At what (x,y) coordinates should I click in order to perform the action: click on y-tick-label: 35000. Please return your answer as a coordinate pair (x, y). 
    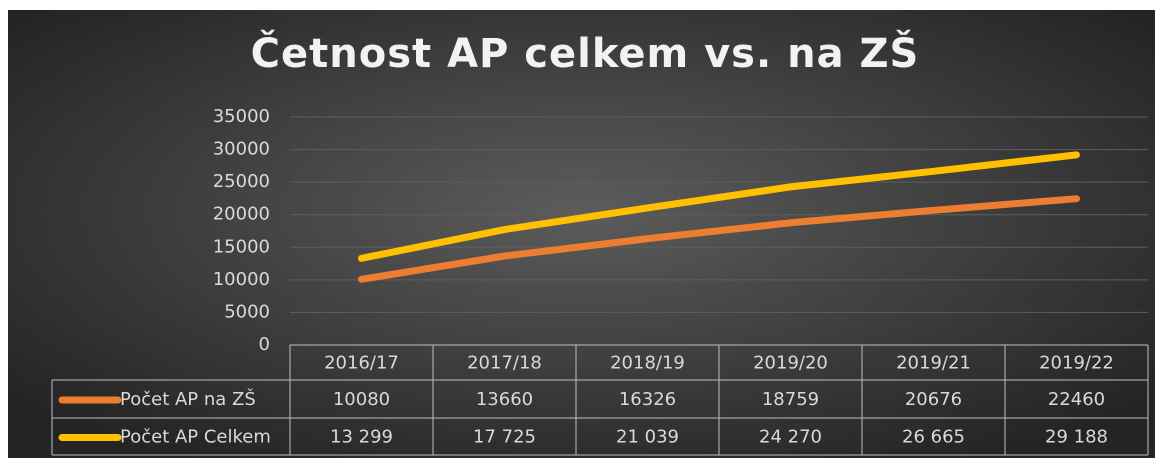
    Looking at the image, I should click on (241, 116).